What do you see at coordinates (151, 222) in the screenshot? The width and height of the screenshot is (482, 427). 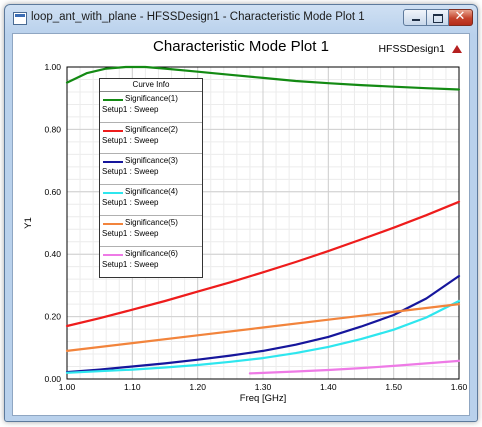 I see `legend-series-name: Significance(5)` at bounding box center [151, 222].